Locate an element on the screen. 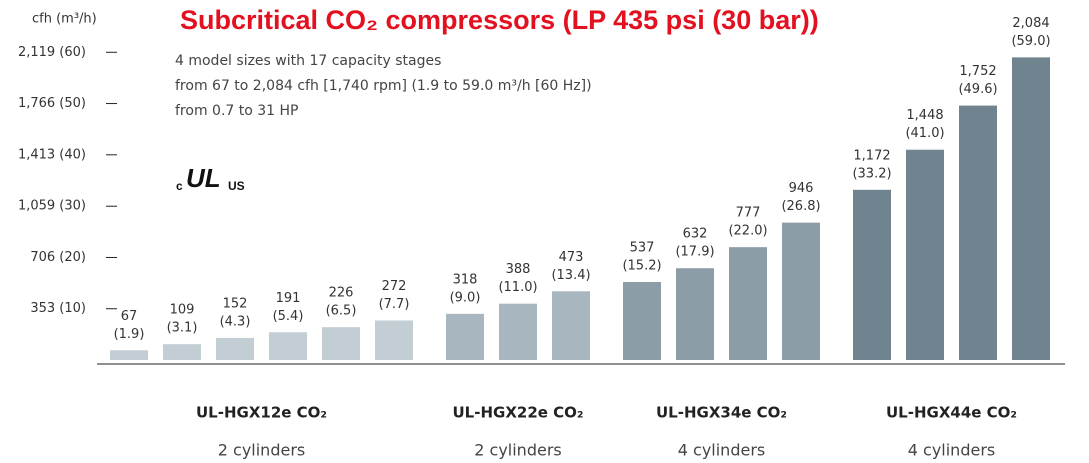 Image resolution: width=1089 pixels, height=463 pixels. value-label-m3: (59.0) is located at coordinates (1030, 41).